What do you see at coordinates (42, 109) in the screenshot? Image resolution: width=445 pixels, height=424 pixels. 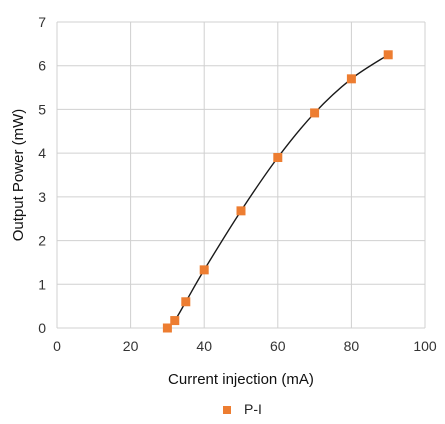 I see `y-tick-label: 5` at bounding box center [42, 109].